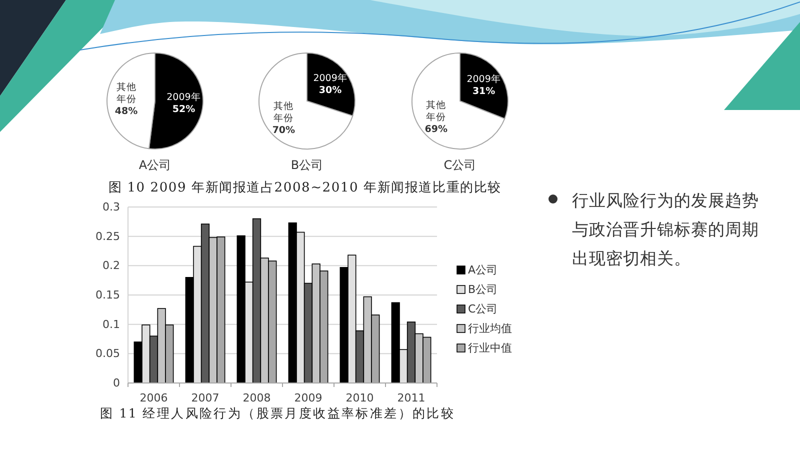 The height and width of the screenshot is (450, 800). What do you see at coordinates (483, 270) in the screenshot?
I see `legend-label: A公司` at bounding box center [483, 270].